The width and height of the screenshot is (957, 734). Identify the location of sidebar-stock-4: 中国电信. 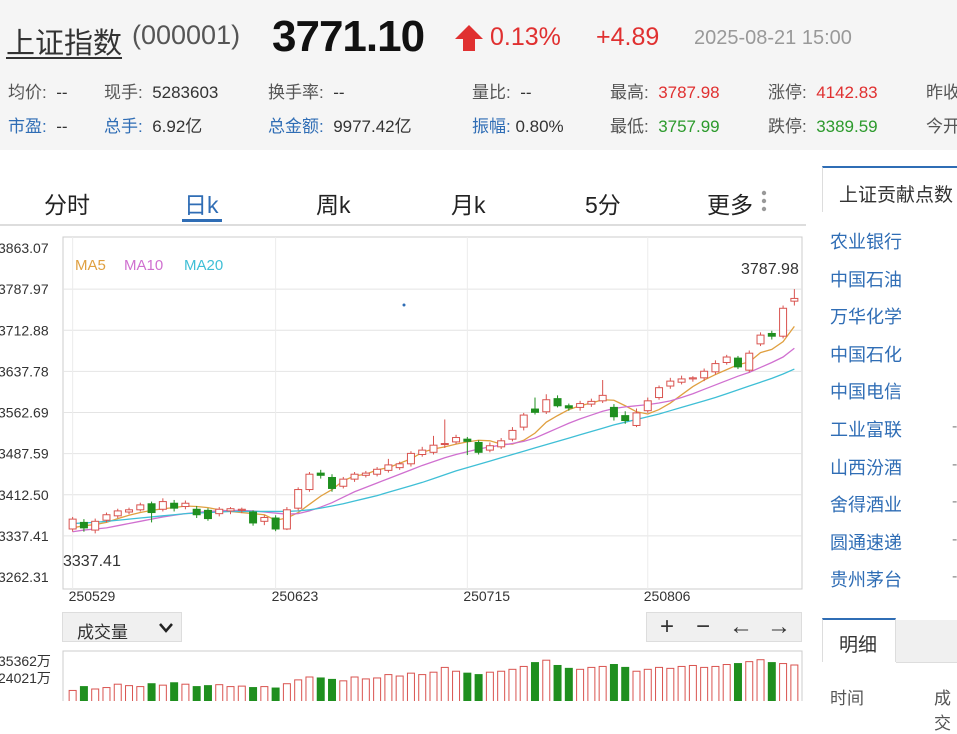
(866, 392).